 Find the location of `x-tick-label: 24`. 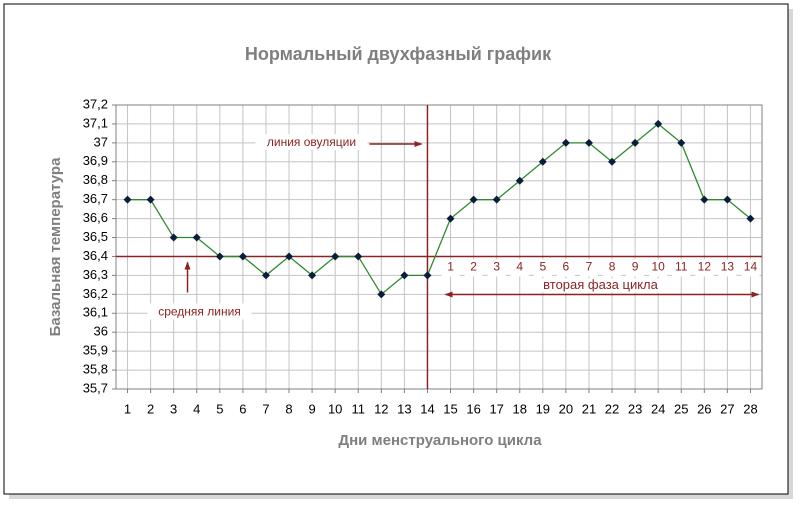

x-tick-label: 24 is located at coordinates (658, 408).